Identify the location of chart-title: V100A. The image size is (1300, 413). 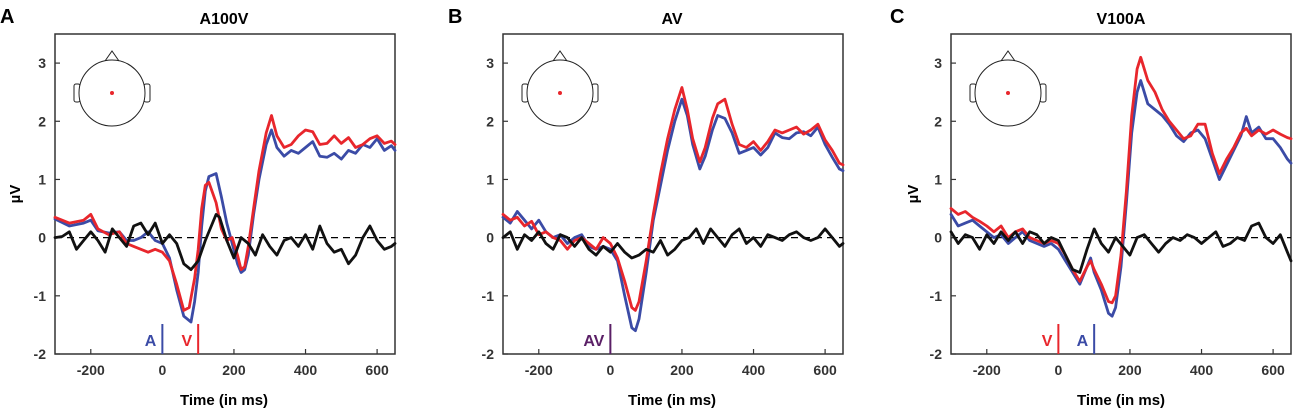
(1121, 19).